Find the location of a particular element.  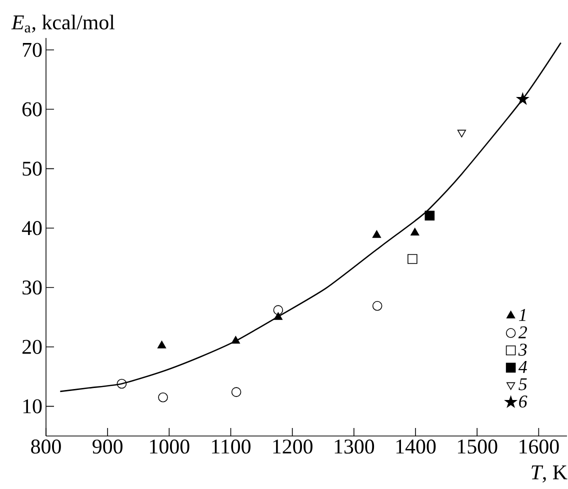

y-tick-label: 50 is located at coordinates (32, 169).